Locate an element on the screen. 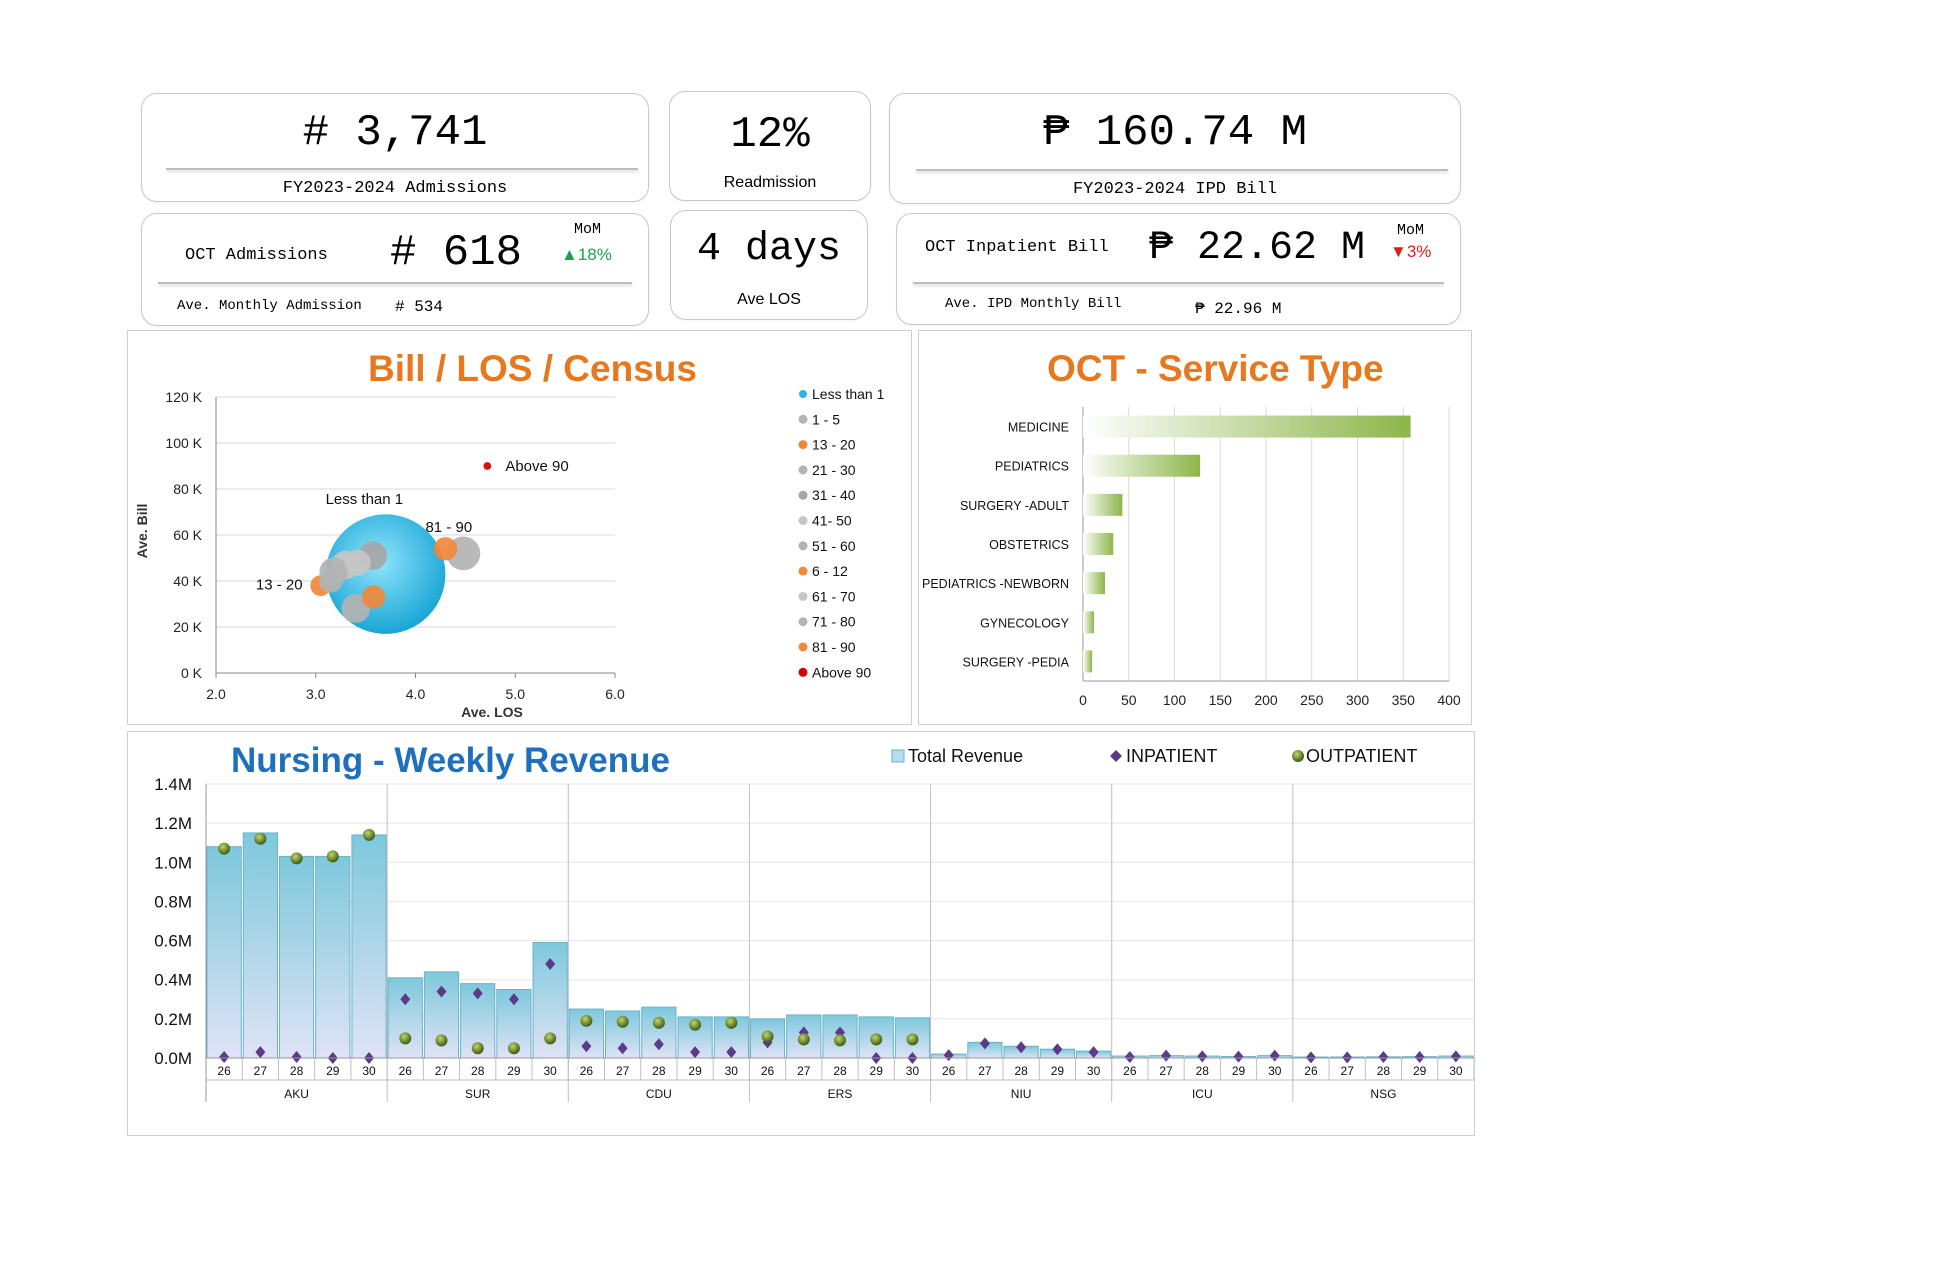 The image size is (1950, 1275). legend-label: 81 - 90 is located at coordinates (834, 647).